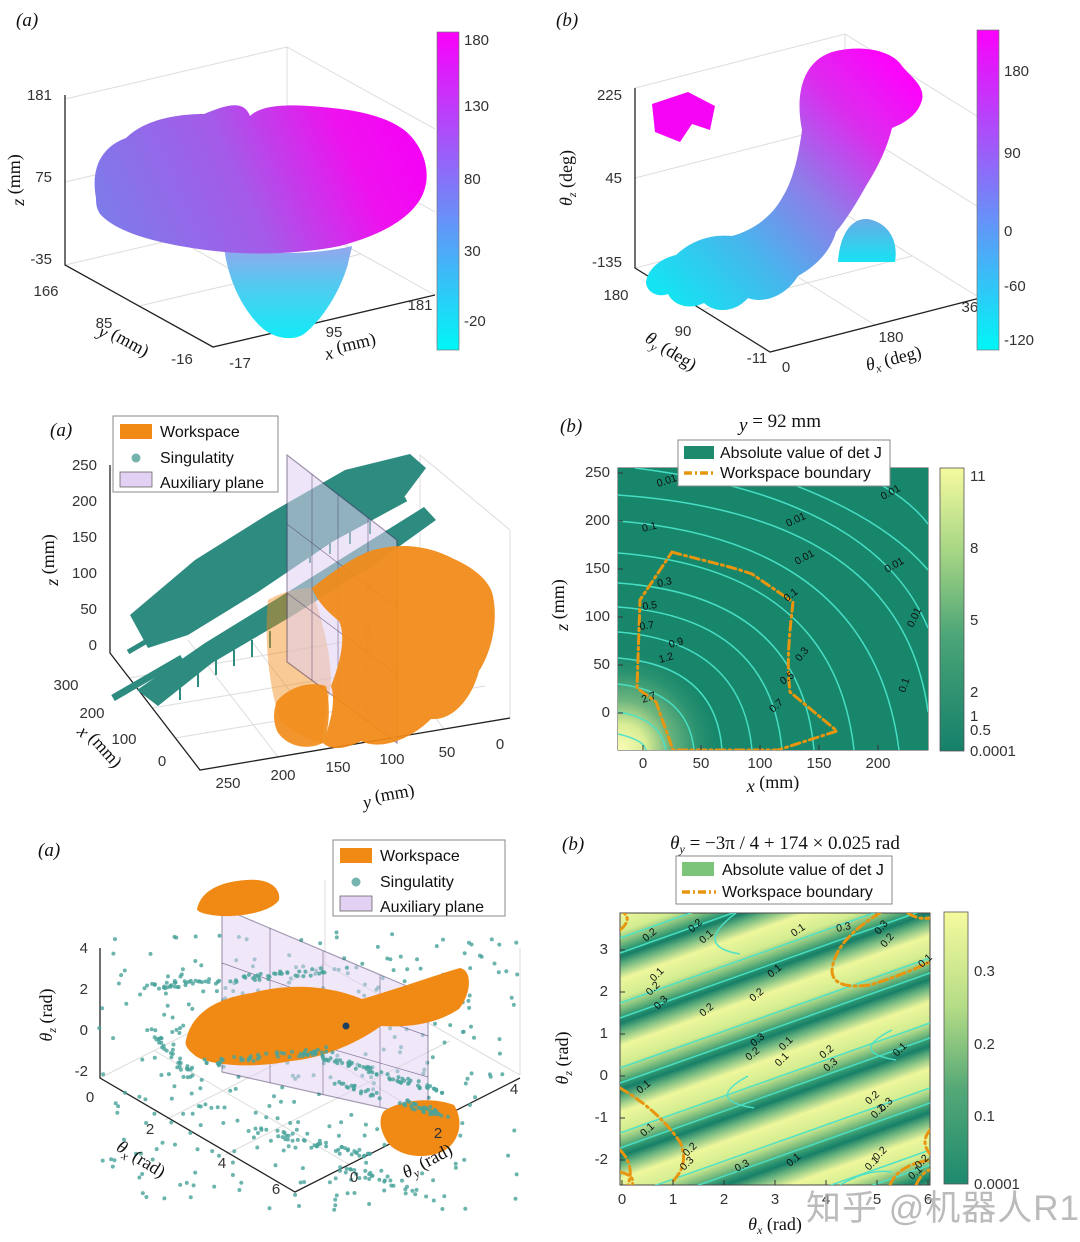  I want to click on colorbar: 180 130 80 30 -20, so click(462, 191).